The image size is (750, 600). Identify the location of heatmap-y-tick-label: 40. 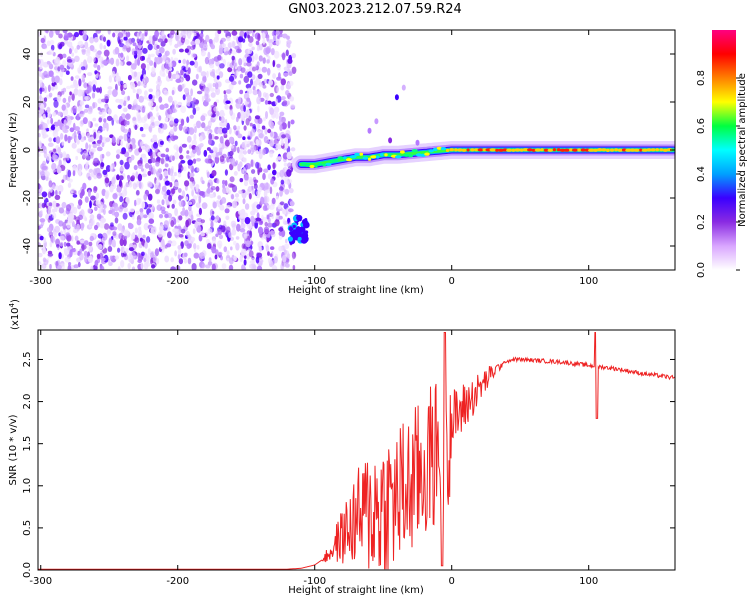
(27, 54).